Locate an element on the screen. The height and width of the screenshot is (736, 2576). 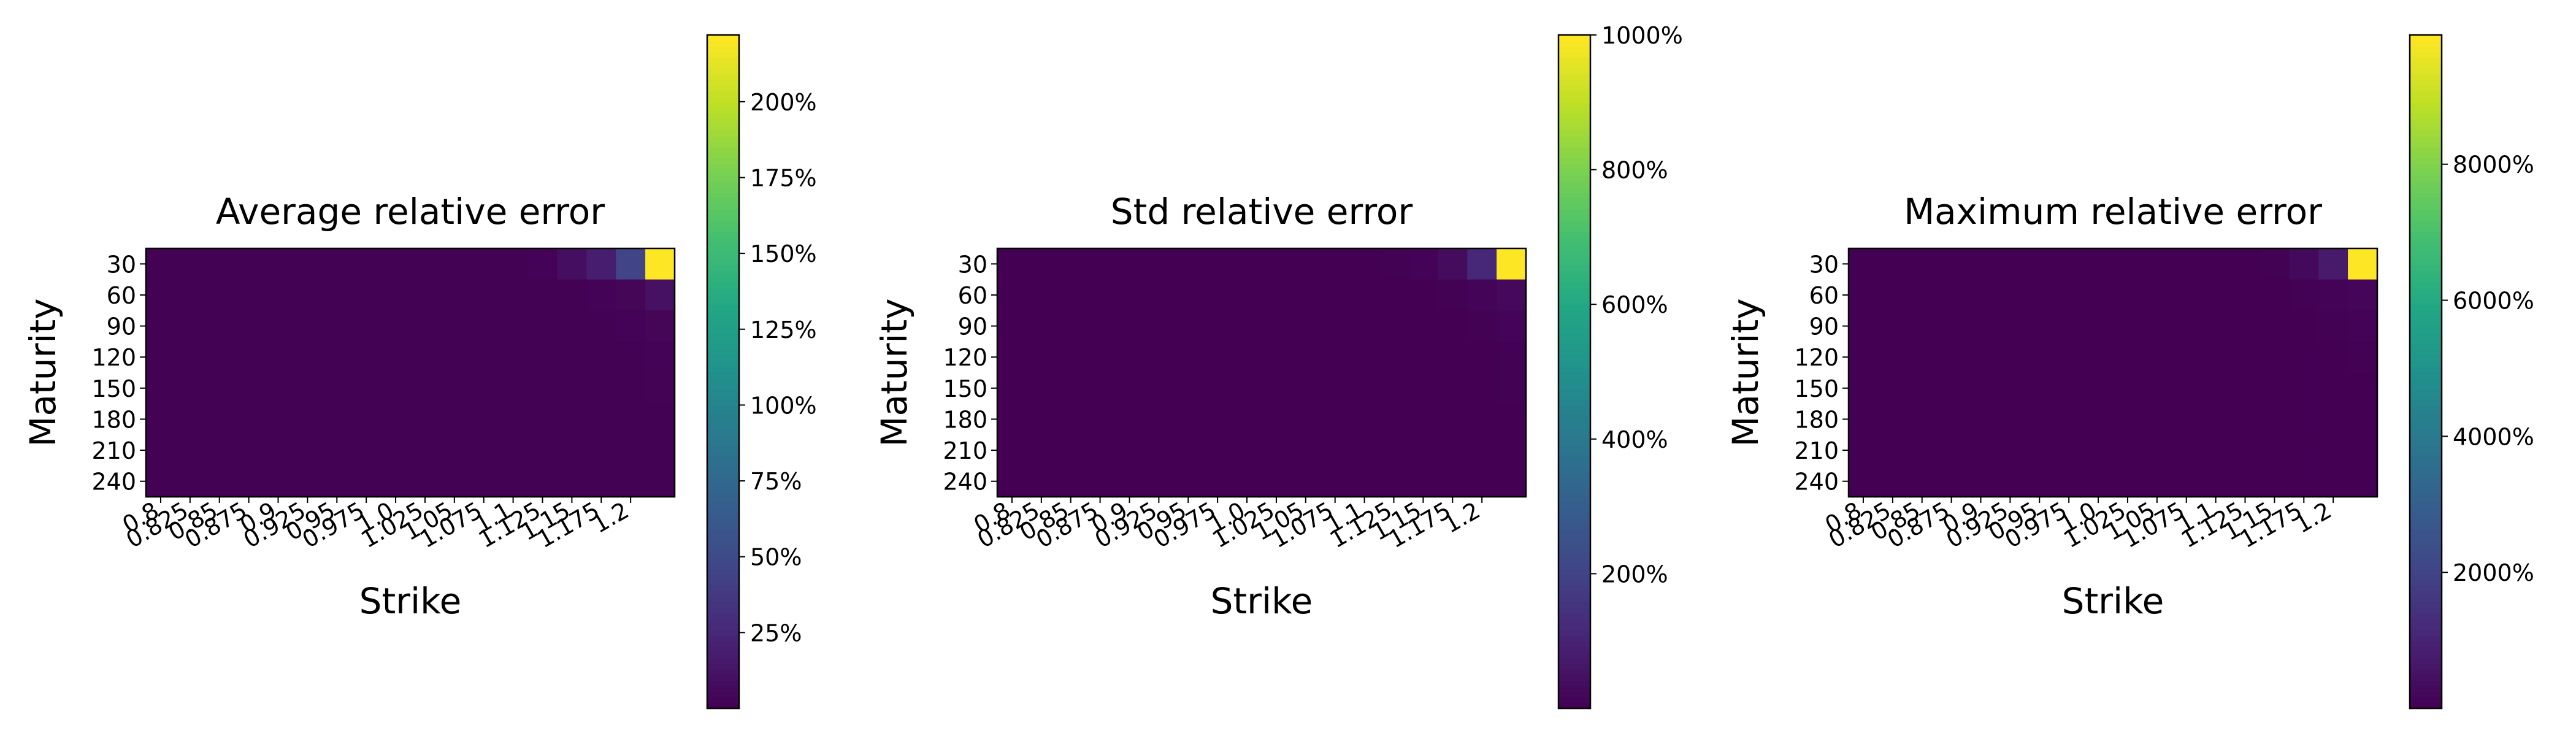
y-tick-label: 240 is located at coordinates (113, 482).